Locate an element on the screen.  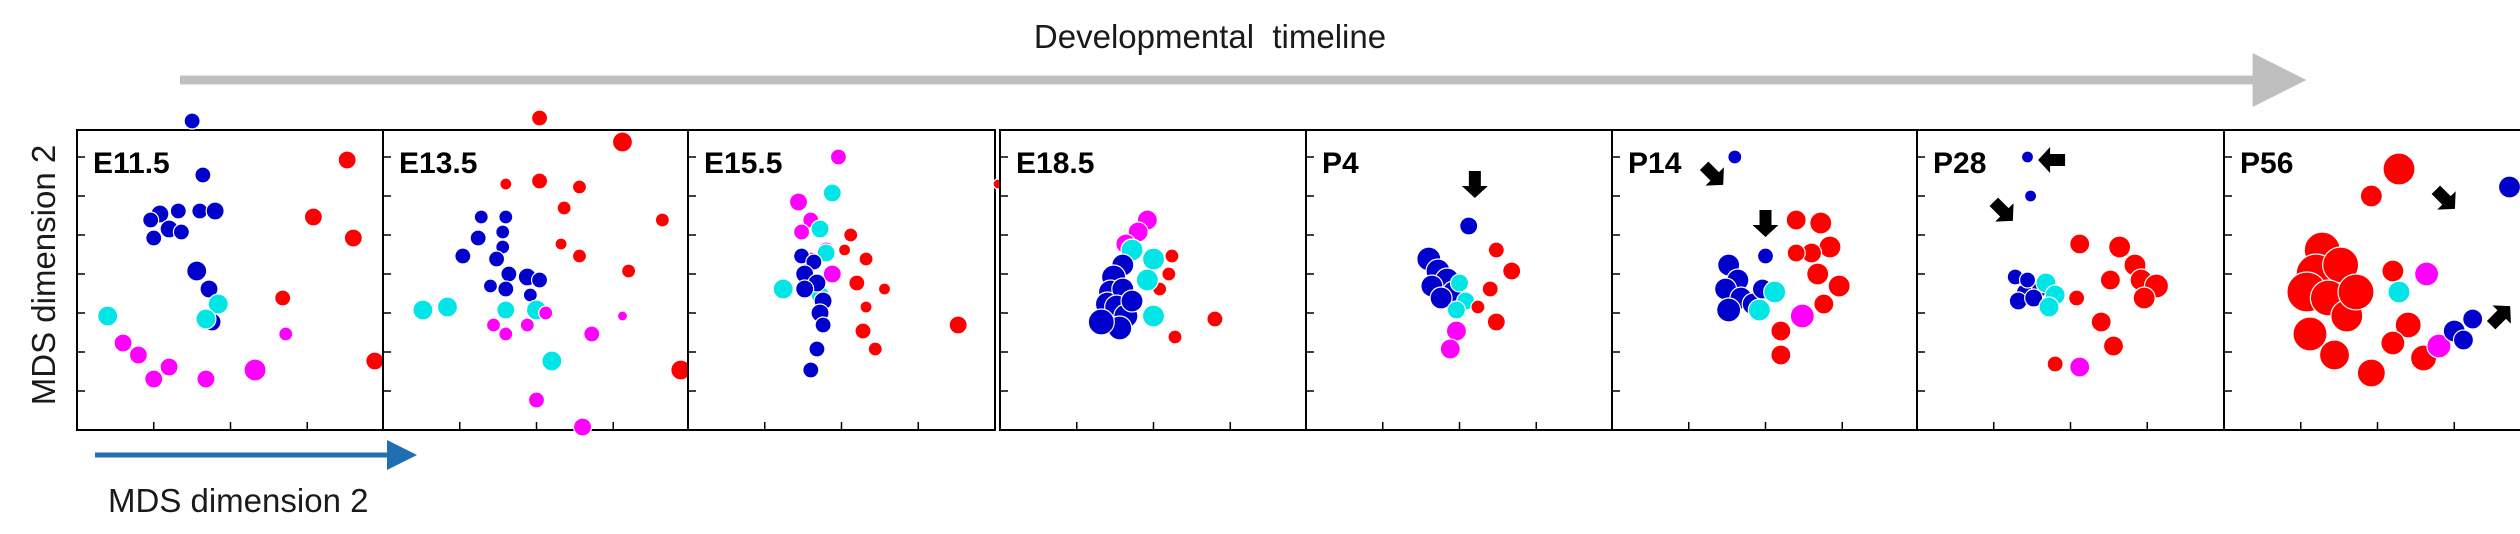
scatter-points is located at coordinates (1469, 288).